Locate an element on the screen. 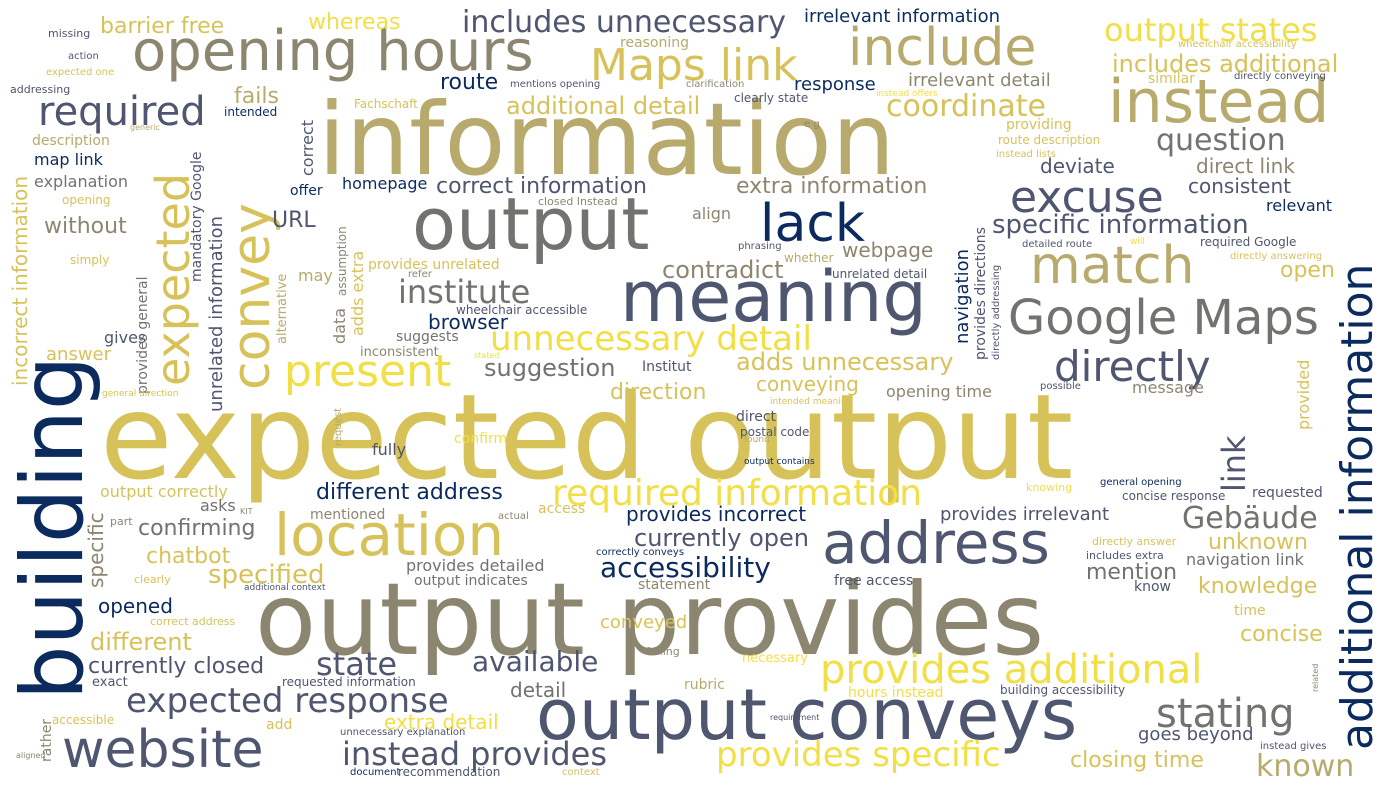 The image size is (1388, 790). word-requested-information: requested information is located at coordinates (349, 682).